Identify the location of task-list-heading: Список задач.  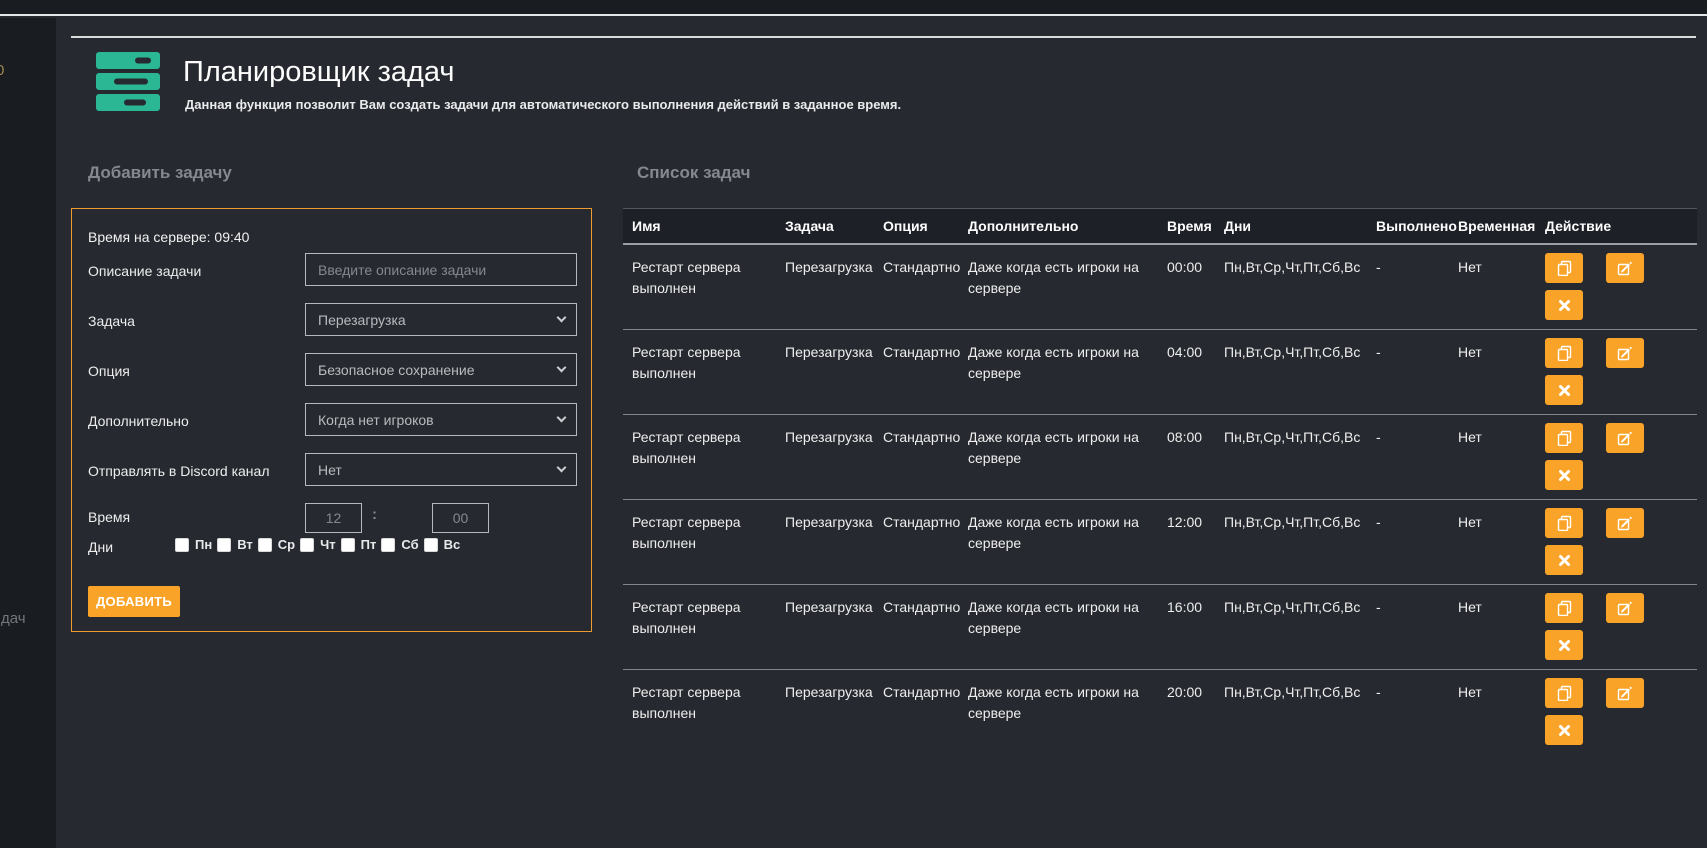
(694, 172).